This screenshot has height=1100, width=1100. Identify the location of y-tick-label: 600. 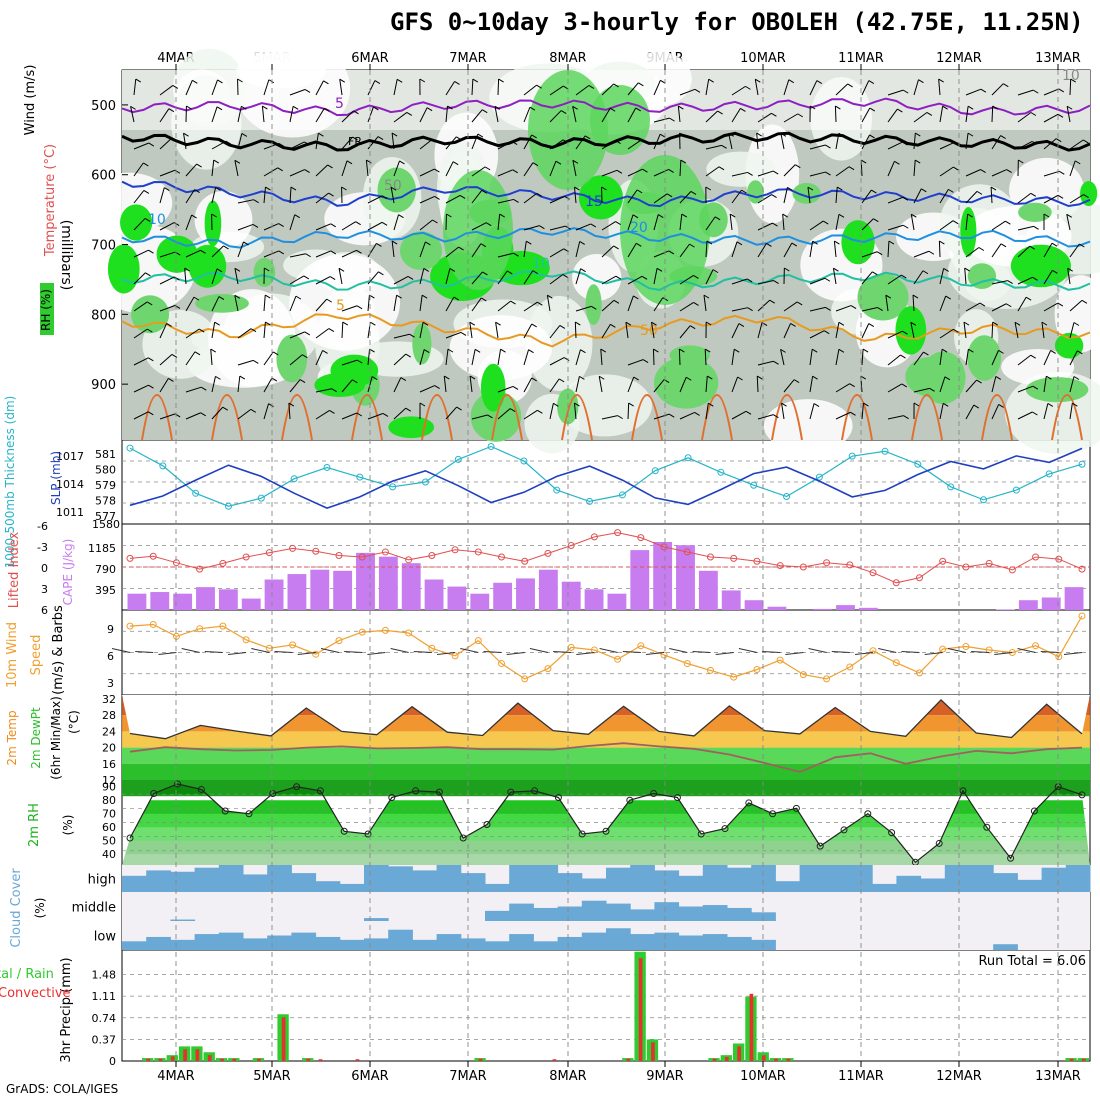
(103, 176).